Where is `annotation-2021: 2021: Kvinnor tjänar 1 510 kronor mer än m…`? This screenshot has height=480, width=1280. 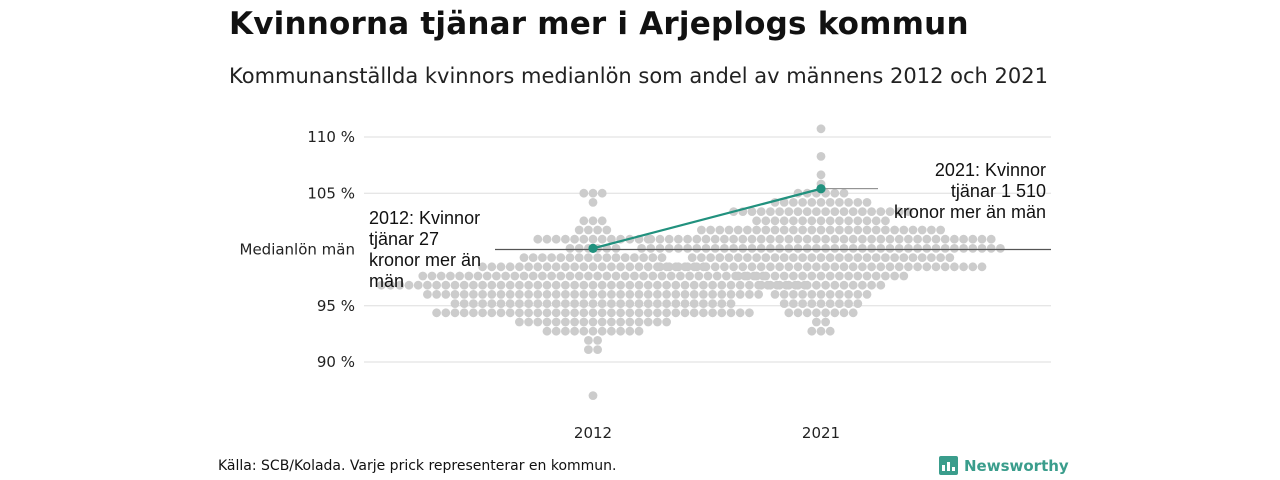 annotation-2021: 2021: Kvinnor tjänar 1 510 kronor mer än m… is located at coordinates (970, 191).